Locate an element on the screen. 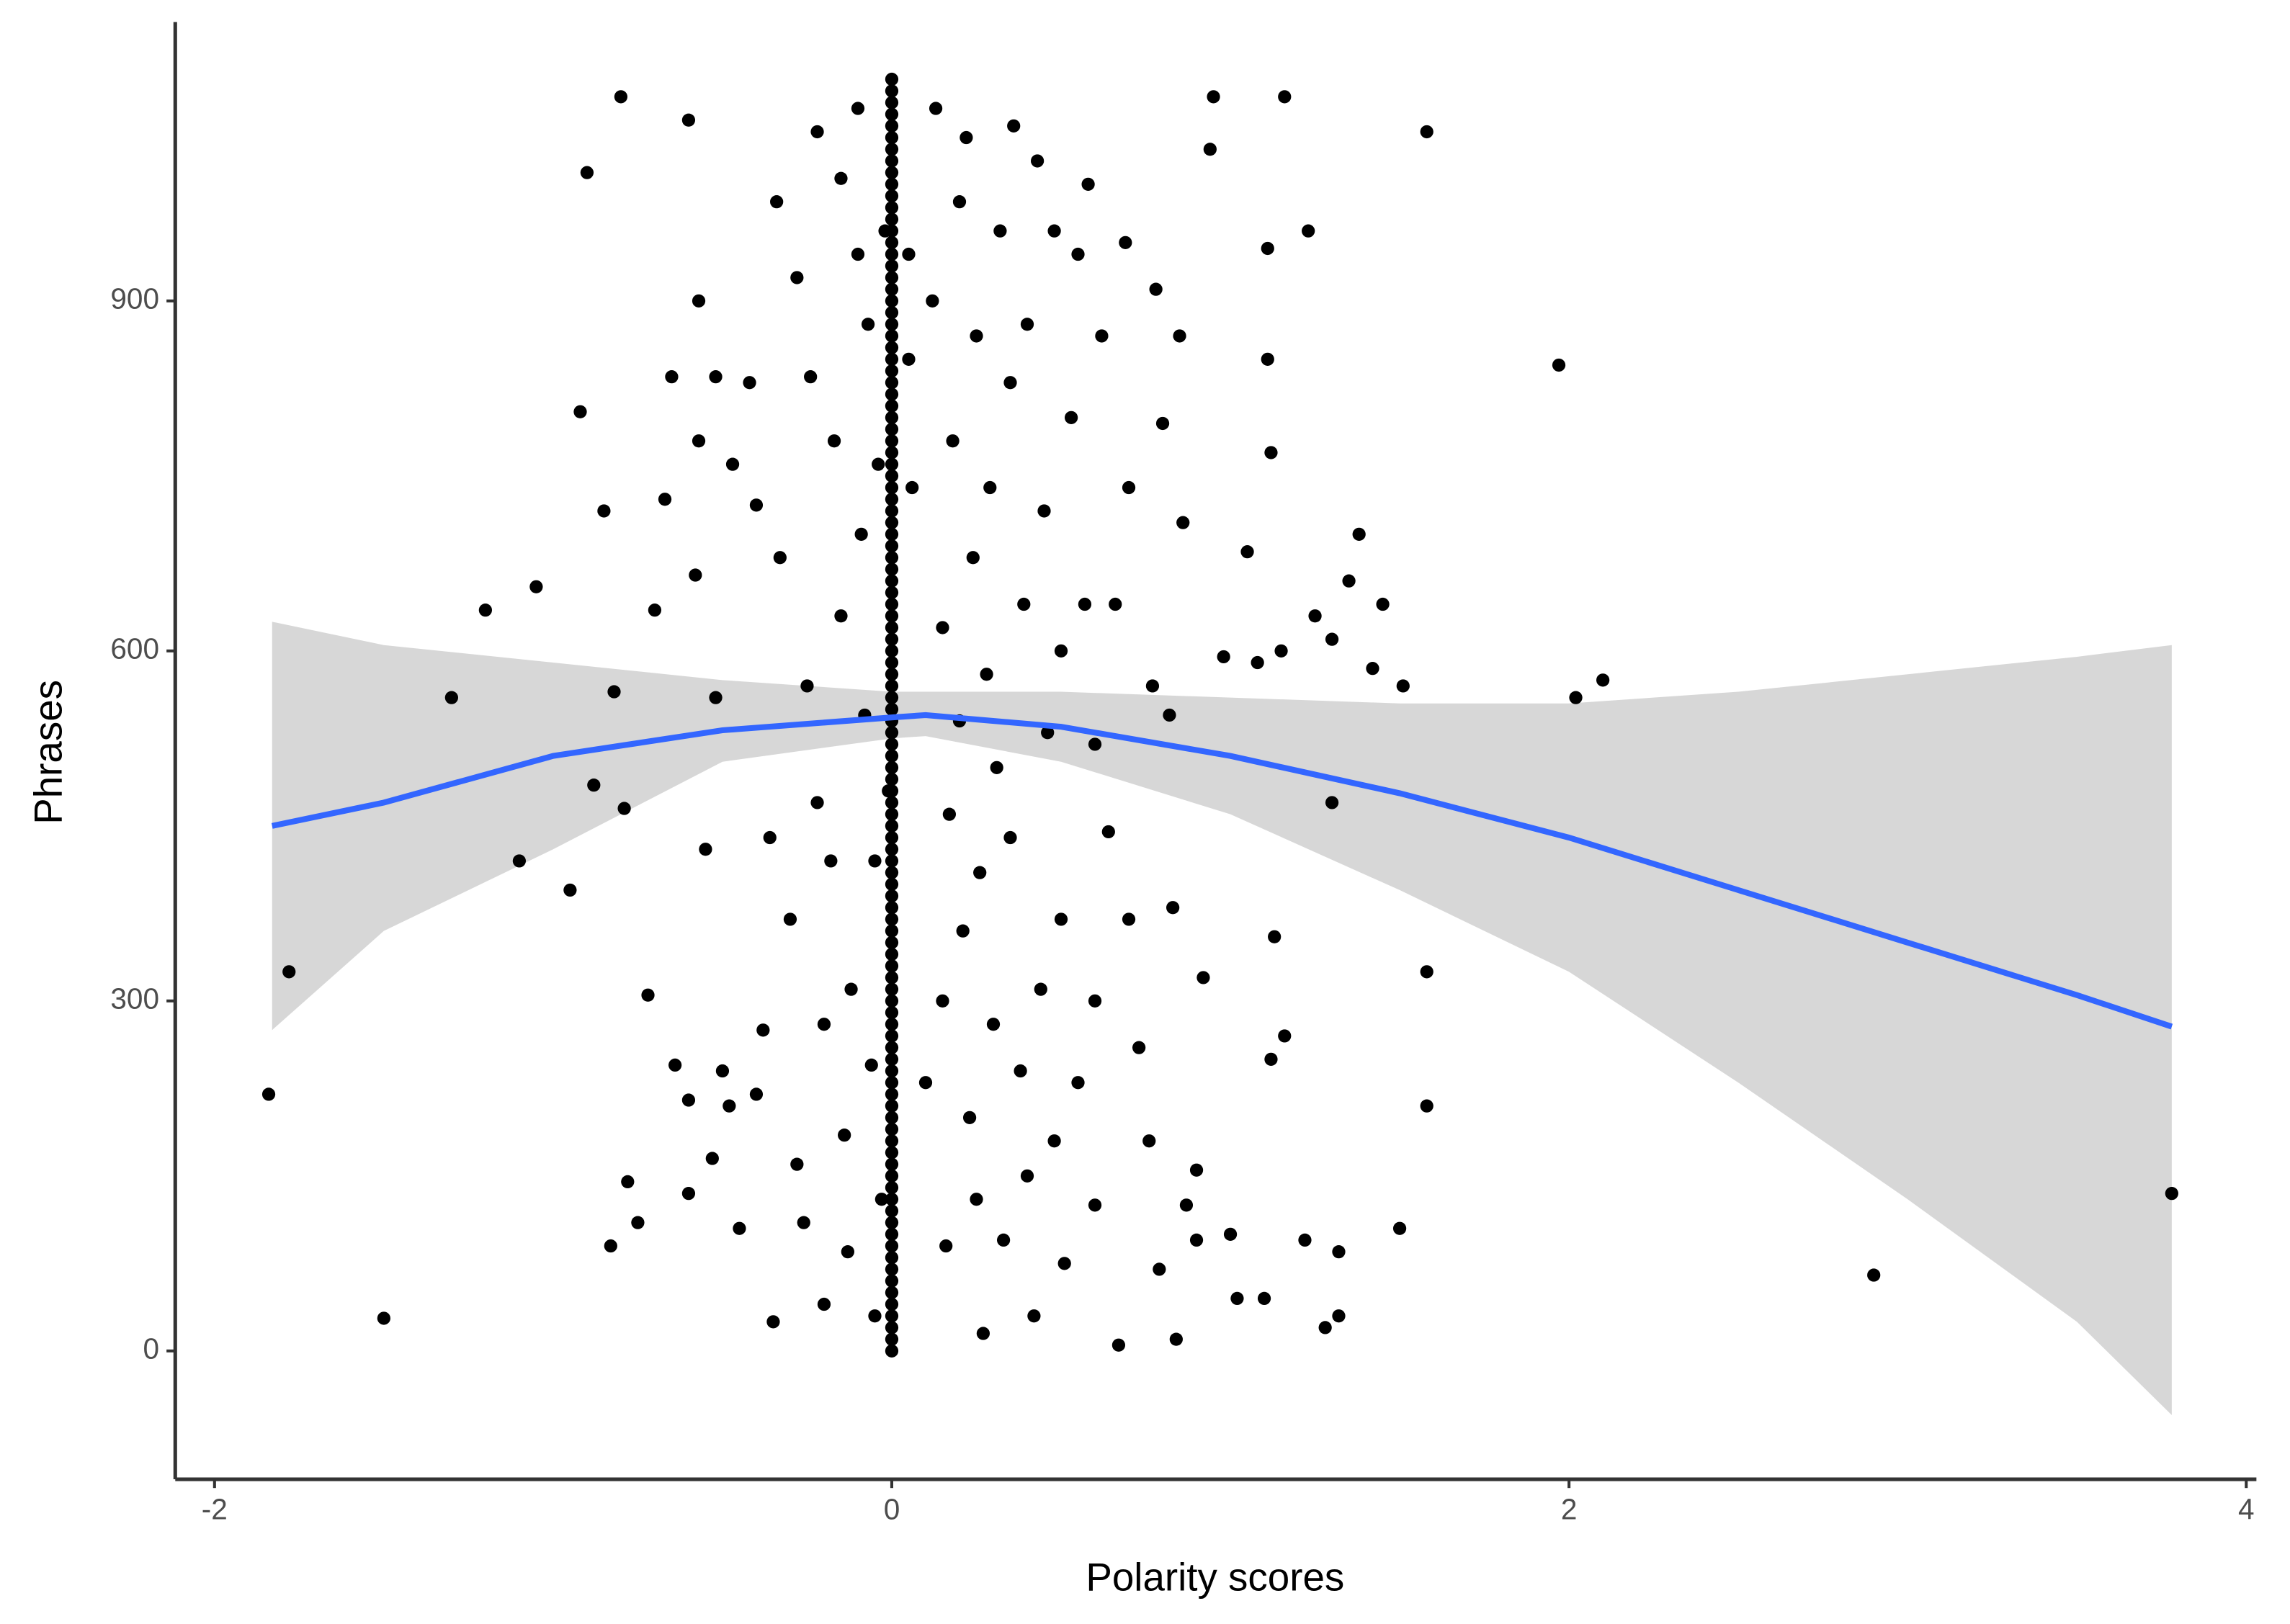  x-tick-label: -2 is located at coordinates (215, 1509).